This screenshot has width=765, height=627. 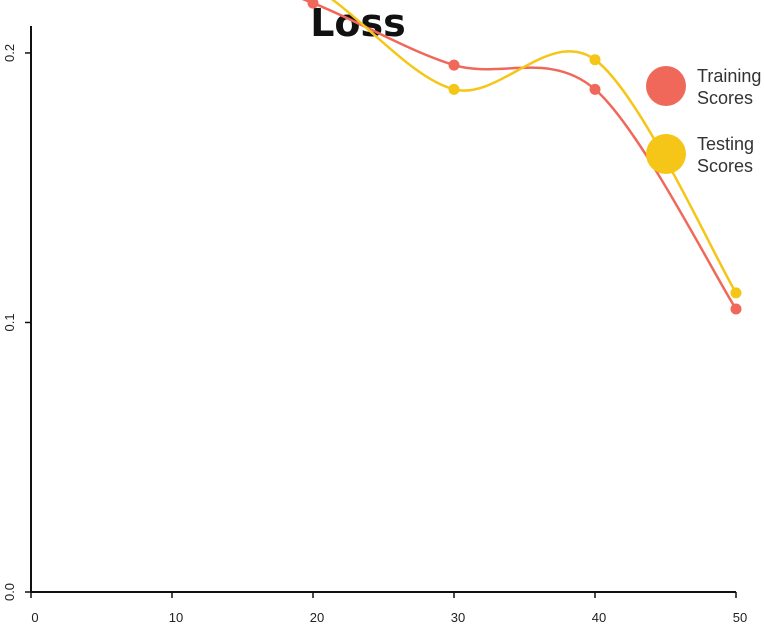 I want to click on x-tick-label: 20, so click(x=317, y=617).